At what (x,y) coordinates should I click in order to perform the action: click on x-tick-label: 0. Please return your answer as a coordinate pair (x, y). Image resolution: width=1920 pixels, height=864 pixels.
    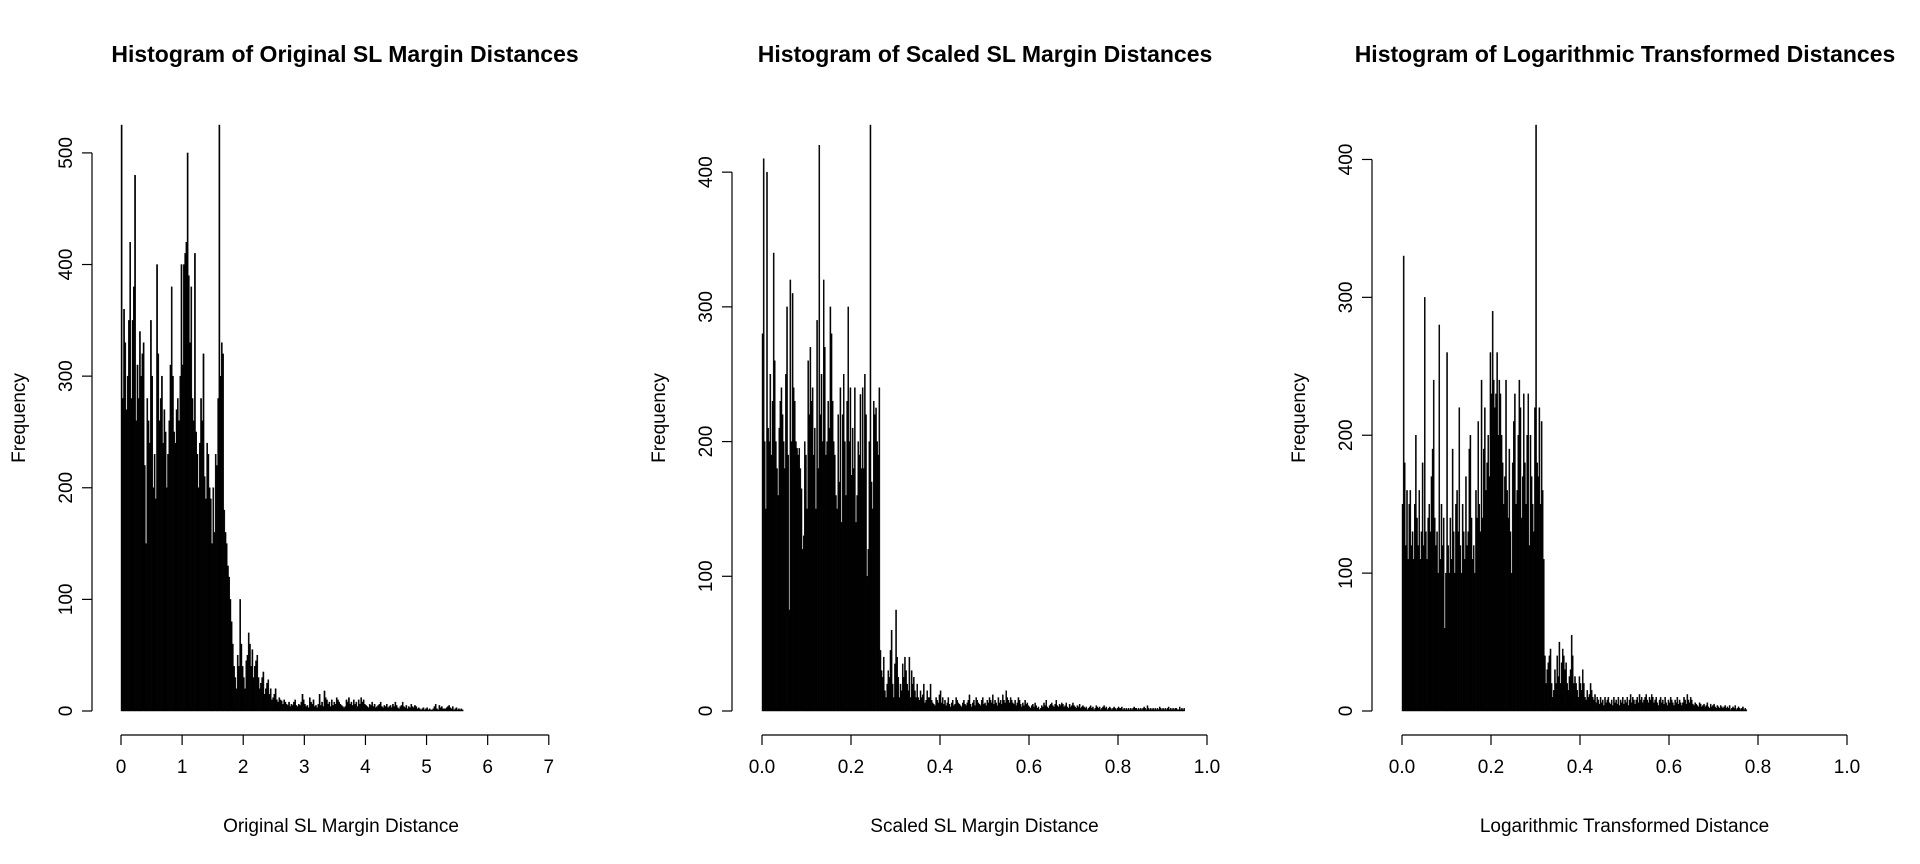
    Looking at the image, I should click on (121, 767).